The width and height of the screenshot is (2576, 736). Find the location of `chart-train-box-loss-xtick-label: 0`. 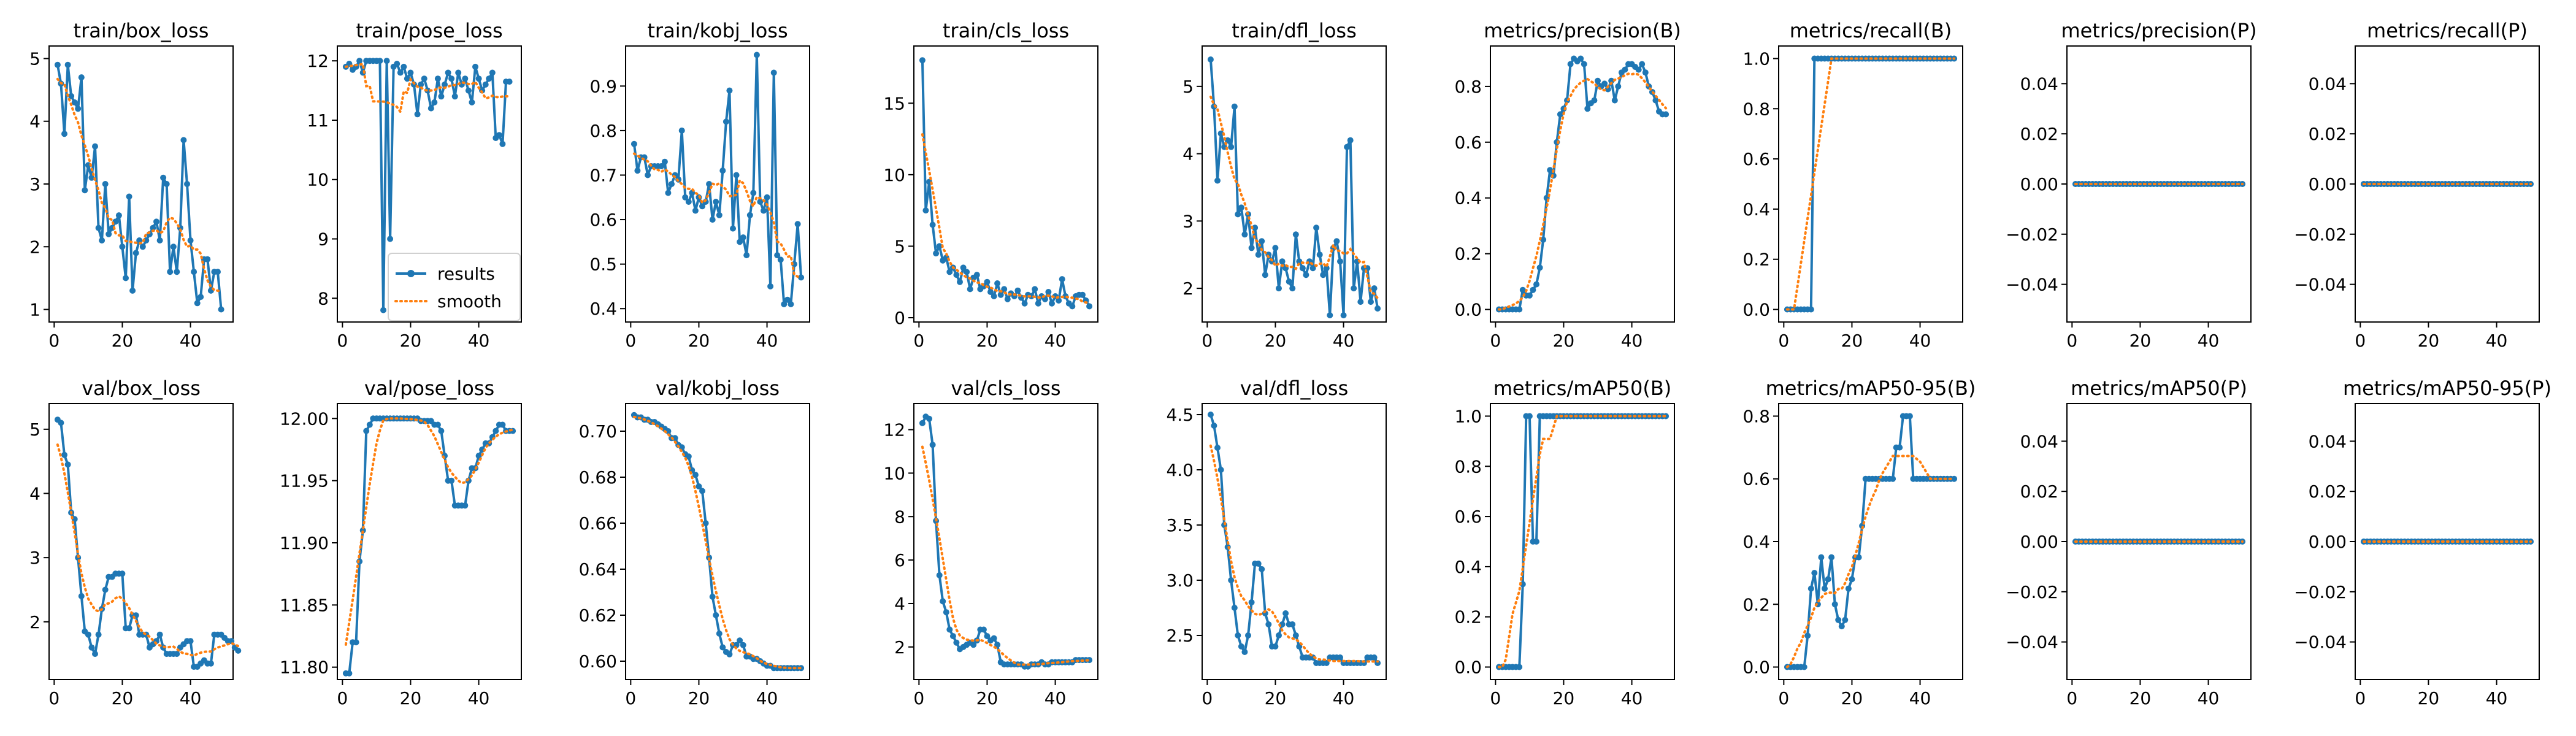

chart-train-box-loss-xtick-label: 0 is located at coordinates (53, 341).